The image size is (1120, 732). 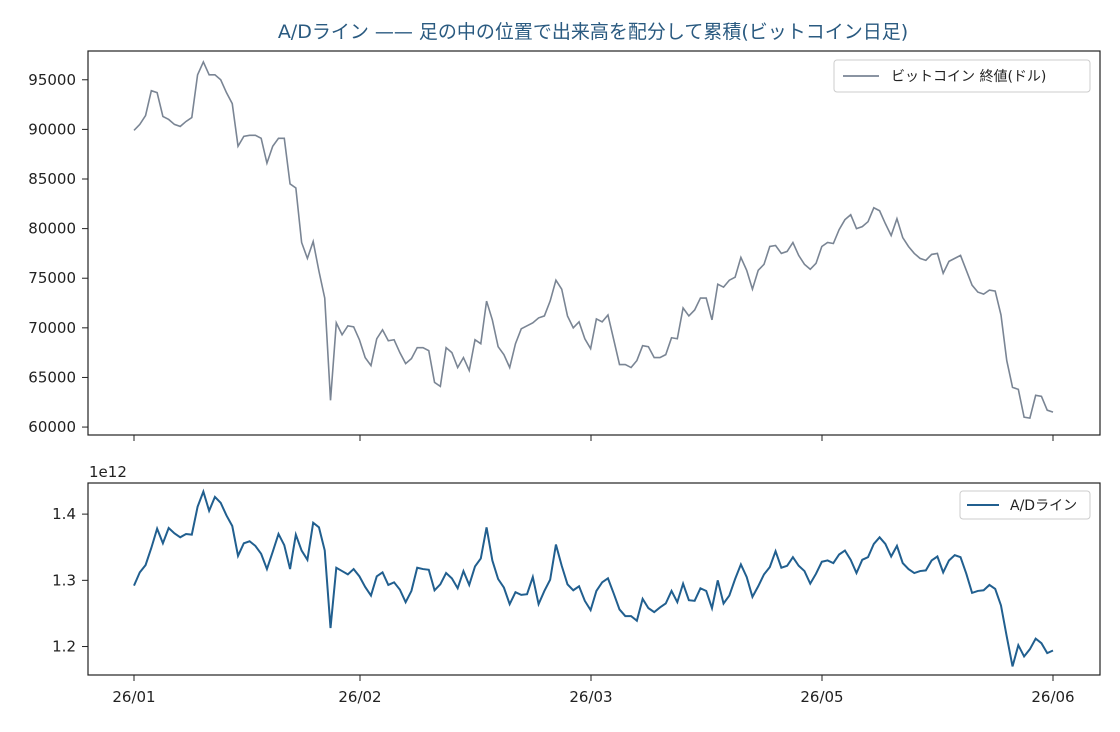 What do you see at coordinates (52, 427) in the screenshot?
I see `price-y-tick-label: 60000` at bounding box center [52, 427].